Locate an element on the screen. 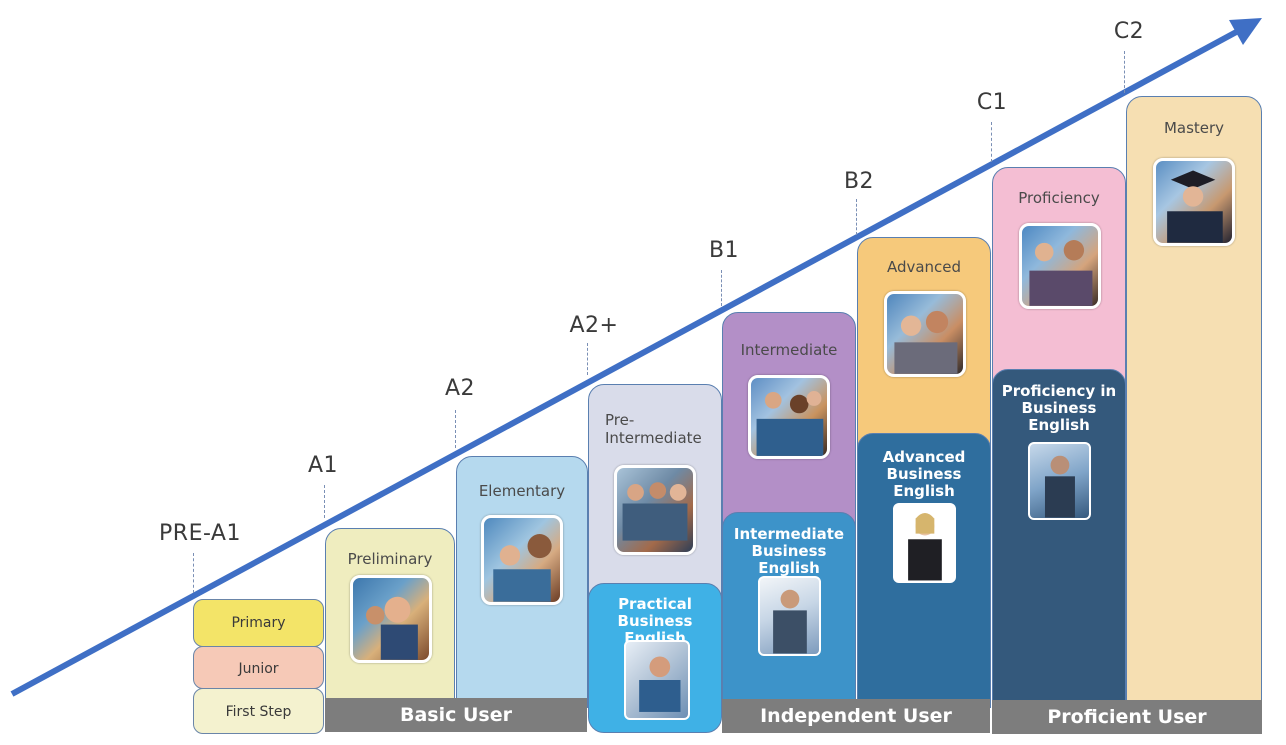  level-label-a1: A1 is located at coordinates (323, 465).